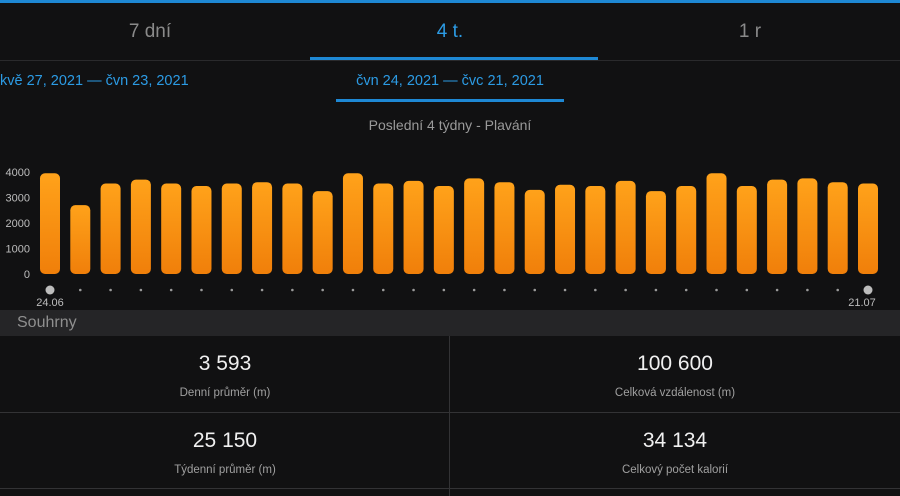 This screenshot has height=496, width=900. Describe the element at coordinates (450, 323) in the screenshot. I see `summary-header: Souhrny` at that location.